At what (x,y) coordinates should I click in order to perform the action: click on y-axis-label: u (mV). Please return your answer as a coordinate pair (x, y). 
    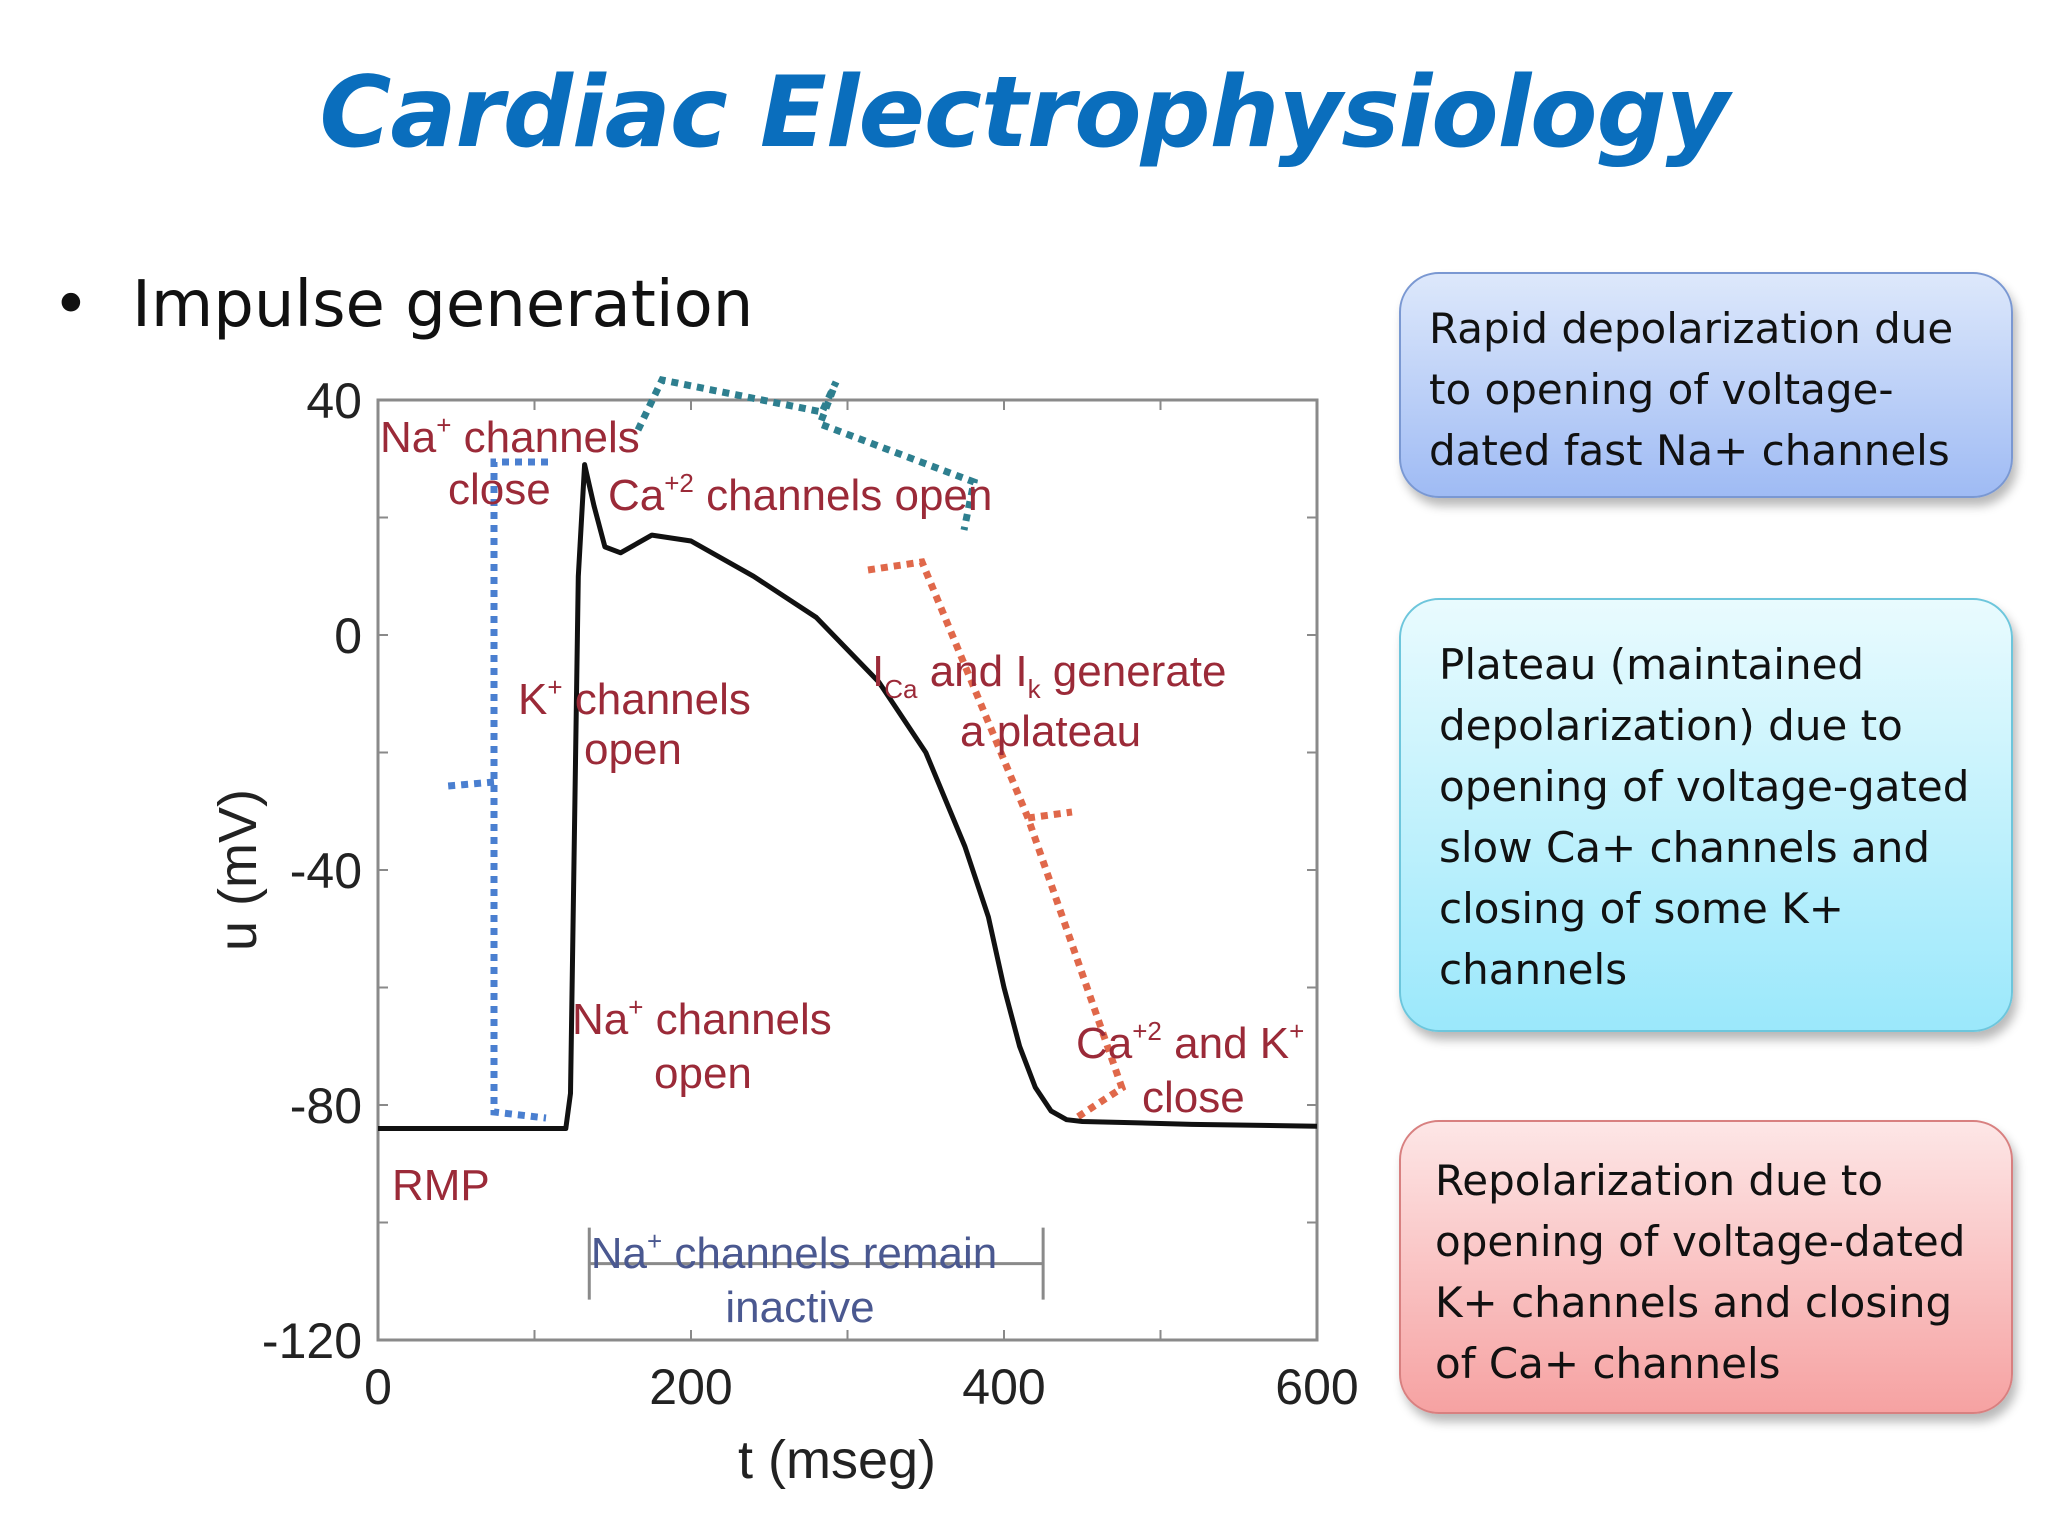
    Looking at the image, I should click on (238, 870).